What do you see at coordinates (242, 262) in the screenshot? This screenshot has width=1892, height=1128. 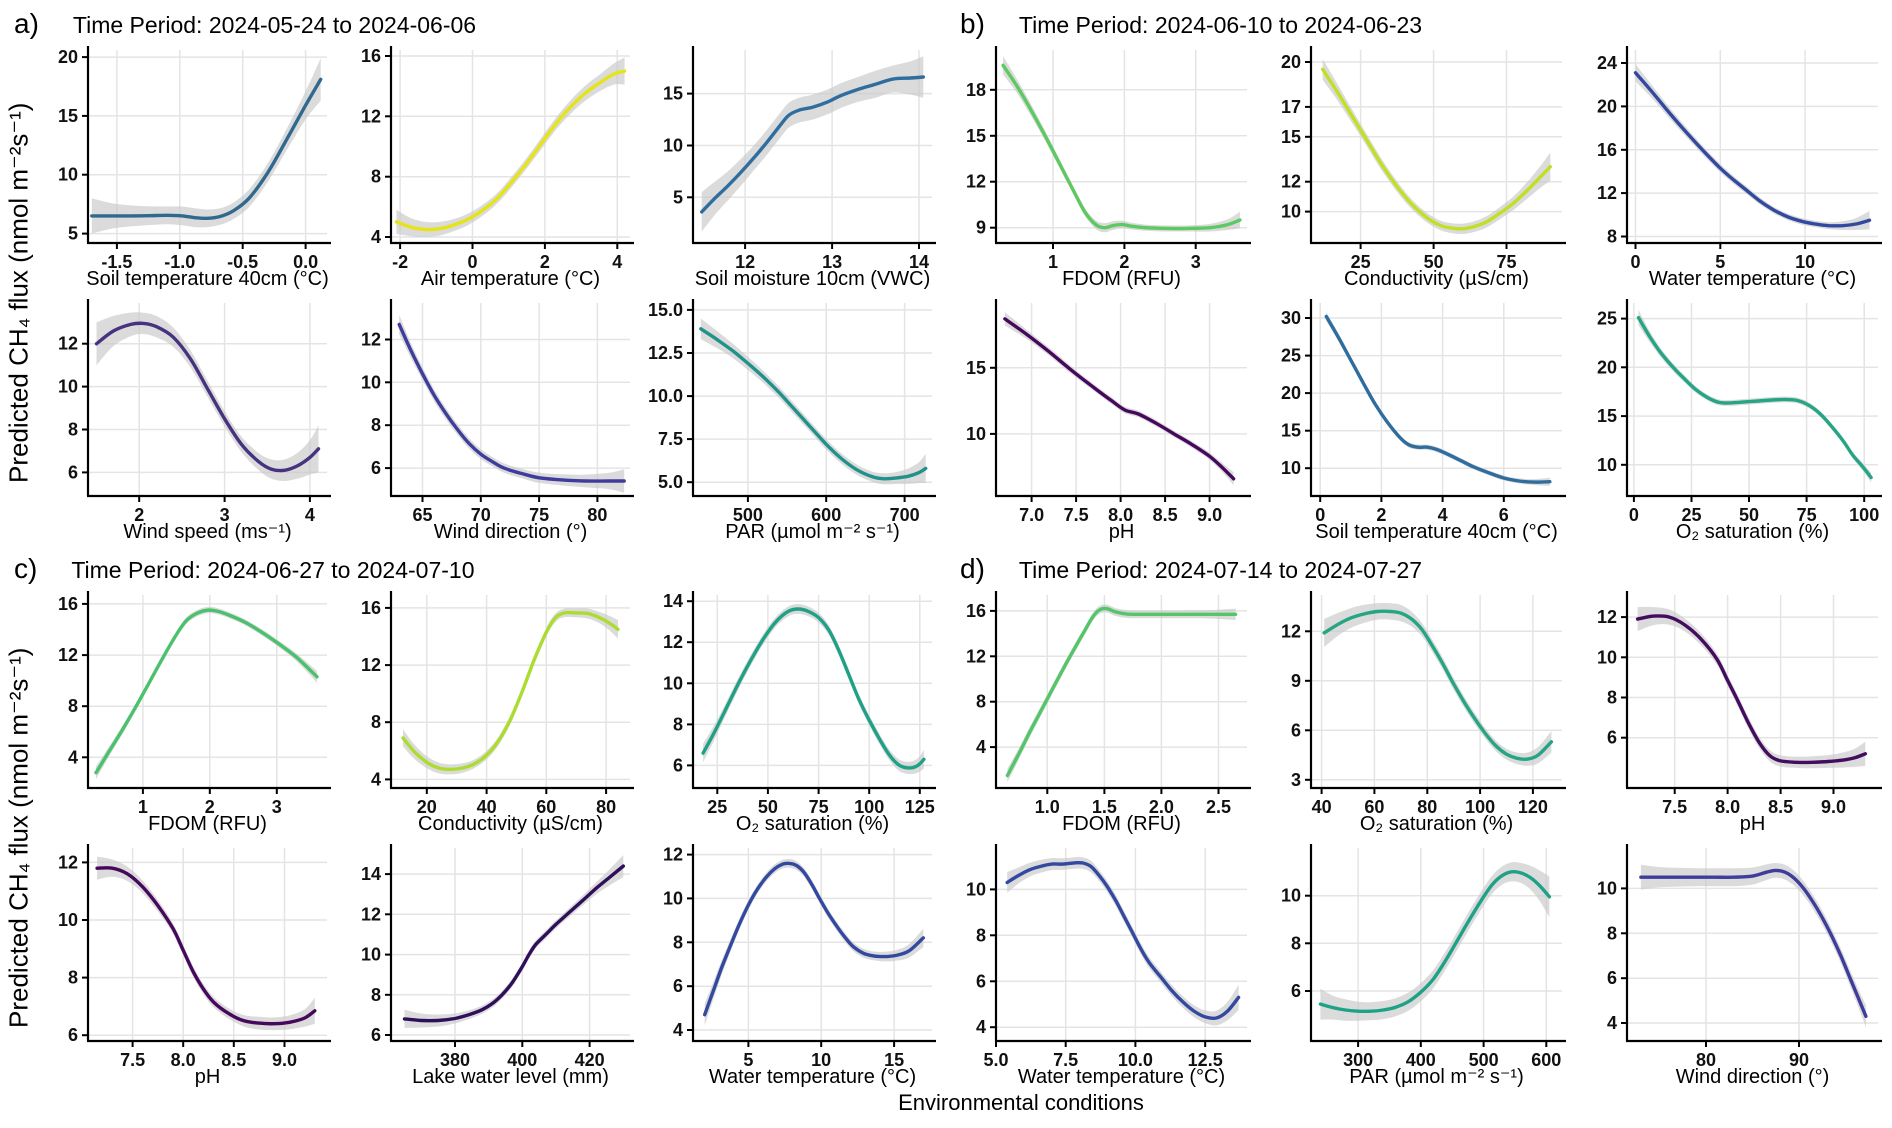 I see `svg-text: -0.5` at bounding box center [242, 262].